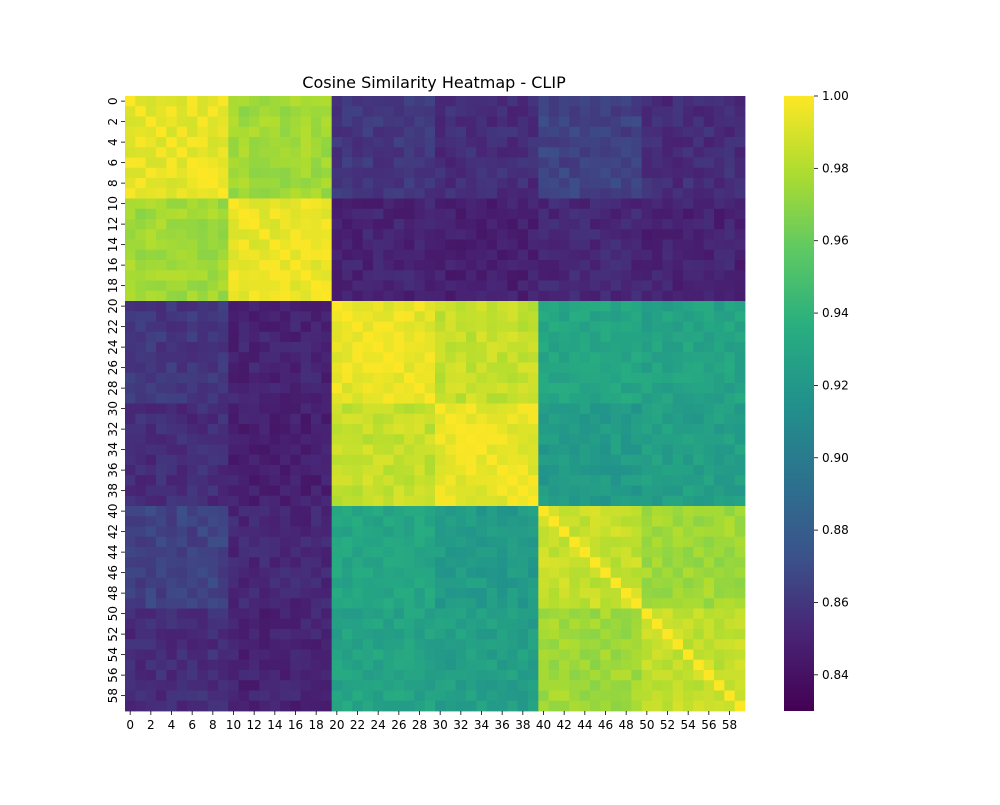 This screenshot has width=1000, height=805. Describe the element at coordinates (295, 725) in the screenshot. I see `x-tick-label: 16` at that location.